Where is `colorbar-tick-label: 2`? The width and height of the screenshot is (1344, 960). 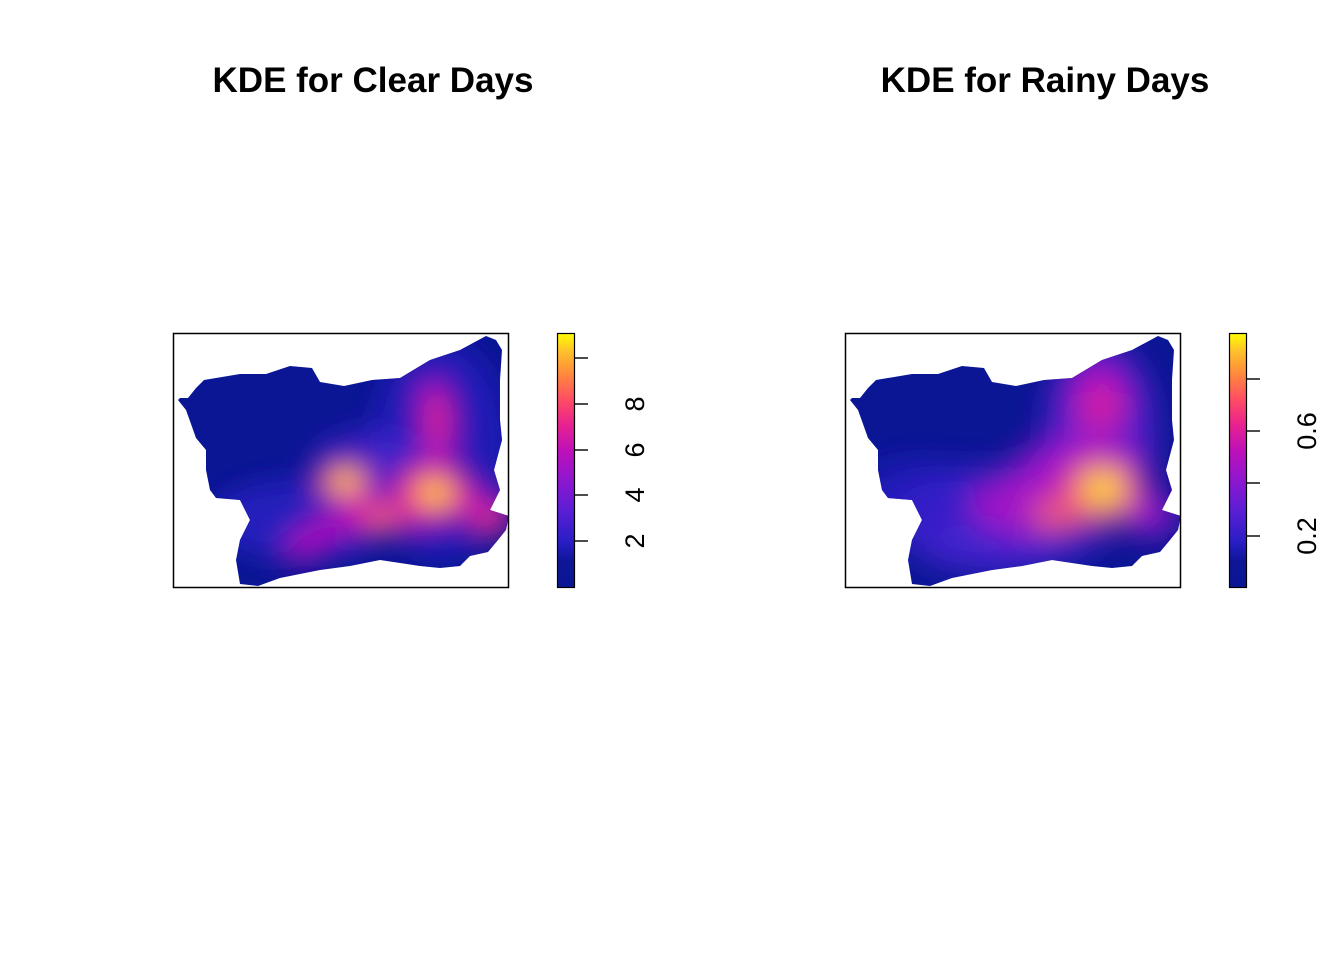 colorbar-tick-label: 2 is located at coordinates (635, 540).